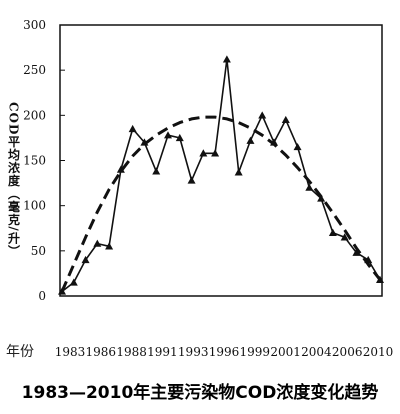  I want to click on x-tick-label: 2004, so click(316, 352).